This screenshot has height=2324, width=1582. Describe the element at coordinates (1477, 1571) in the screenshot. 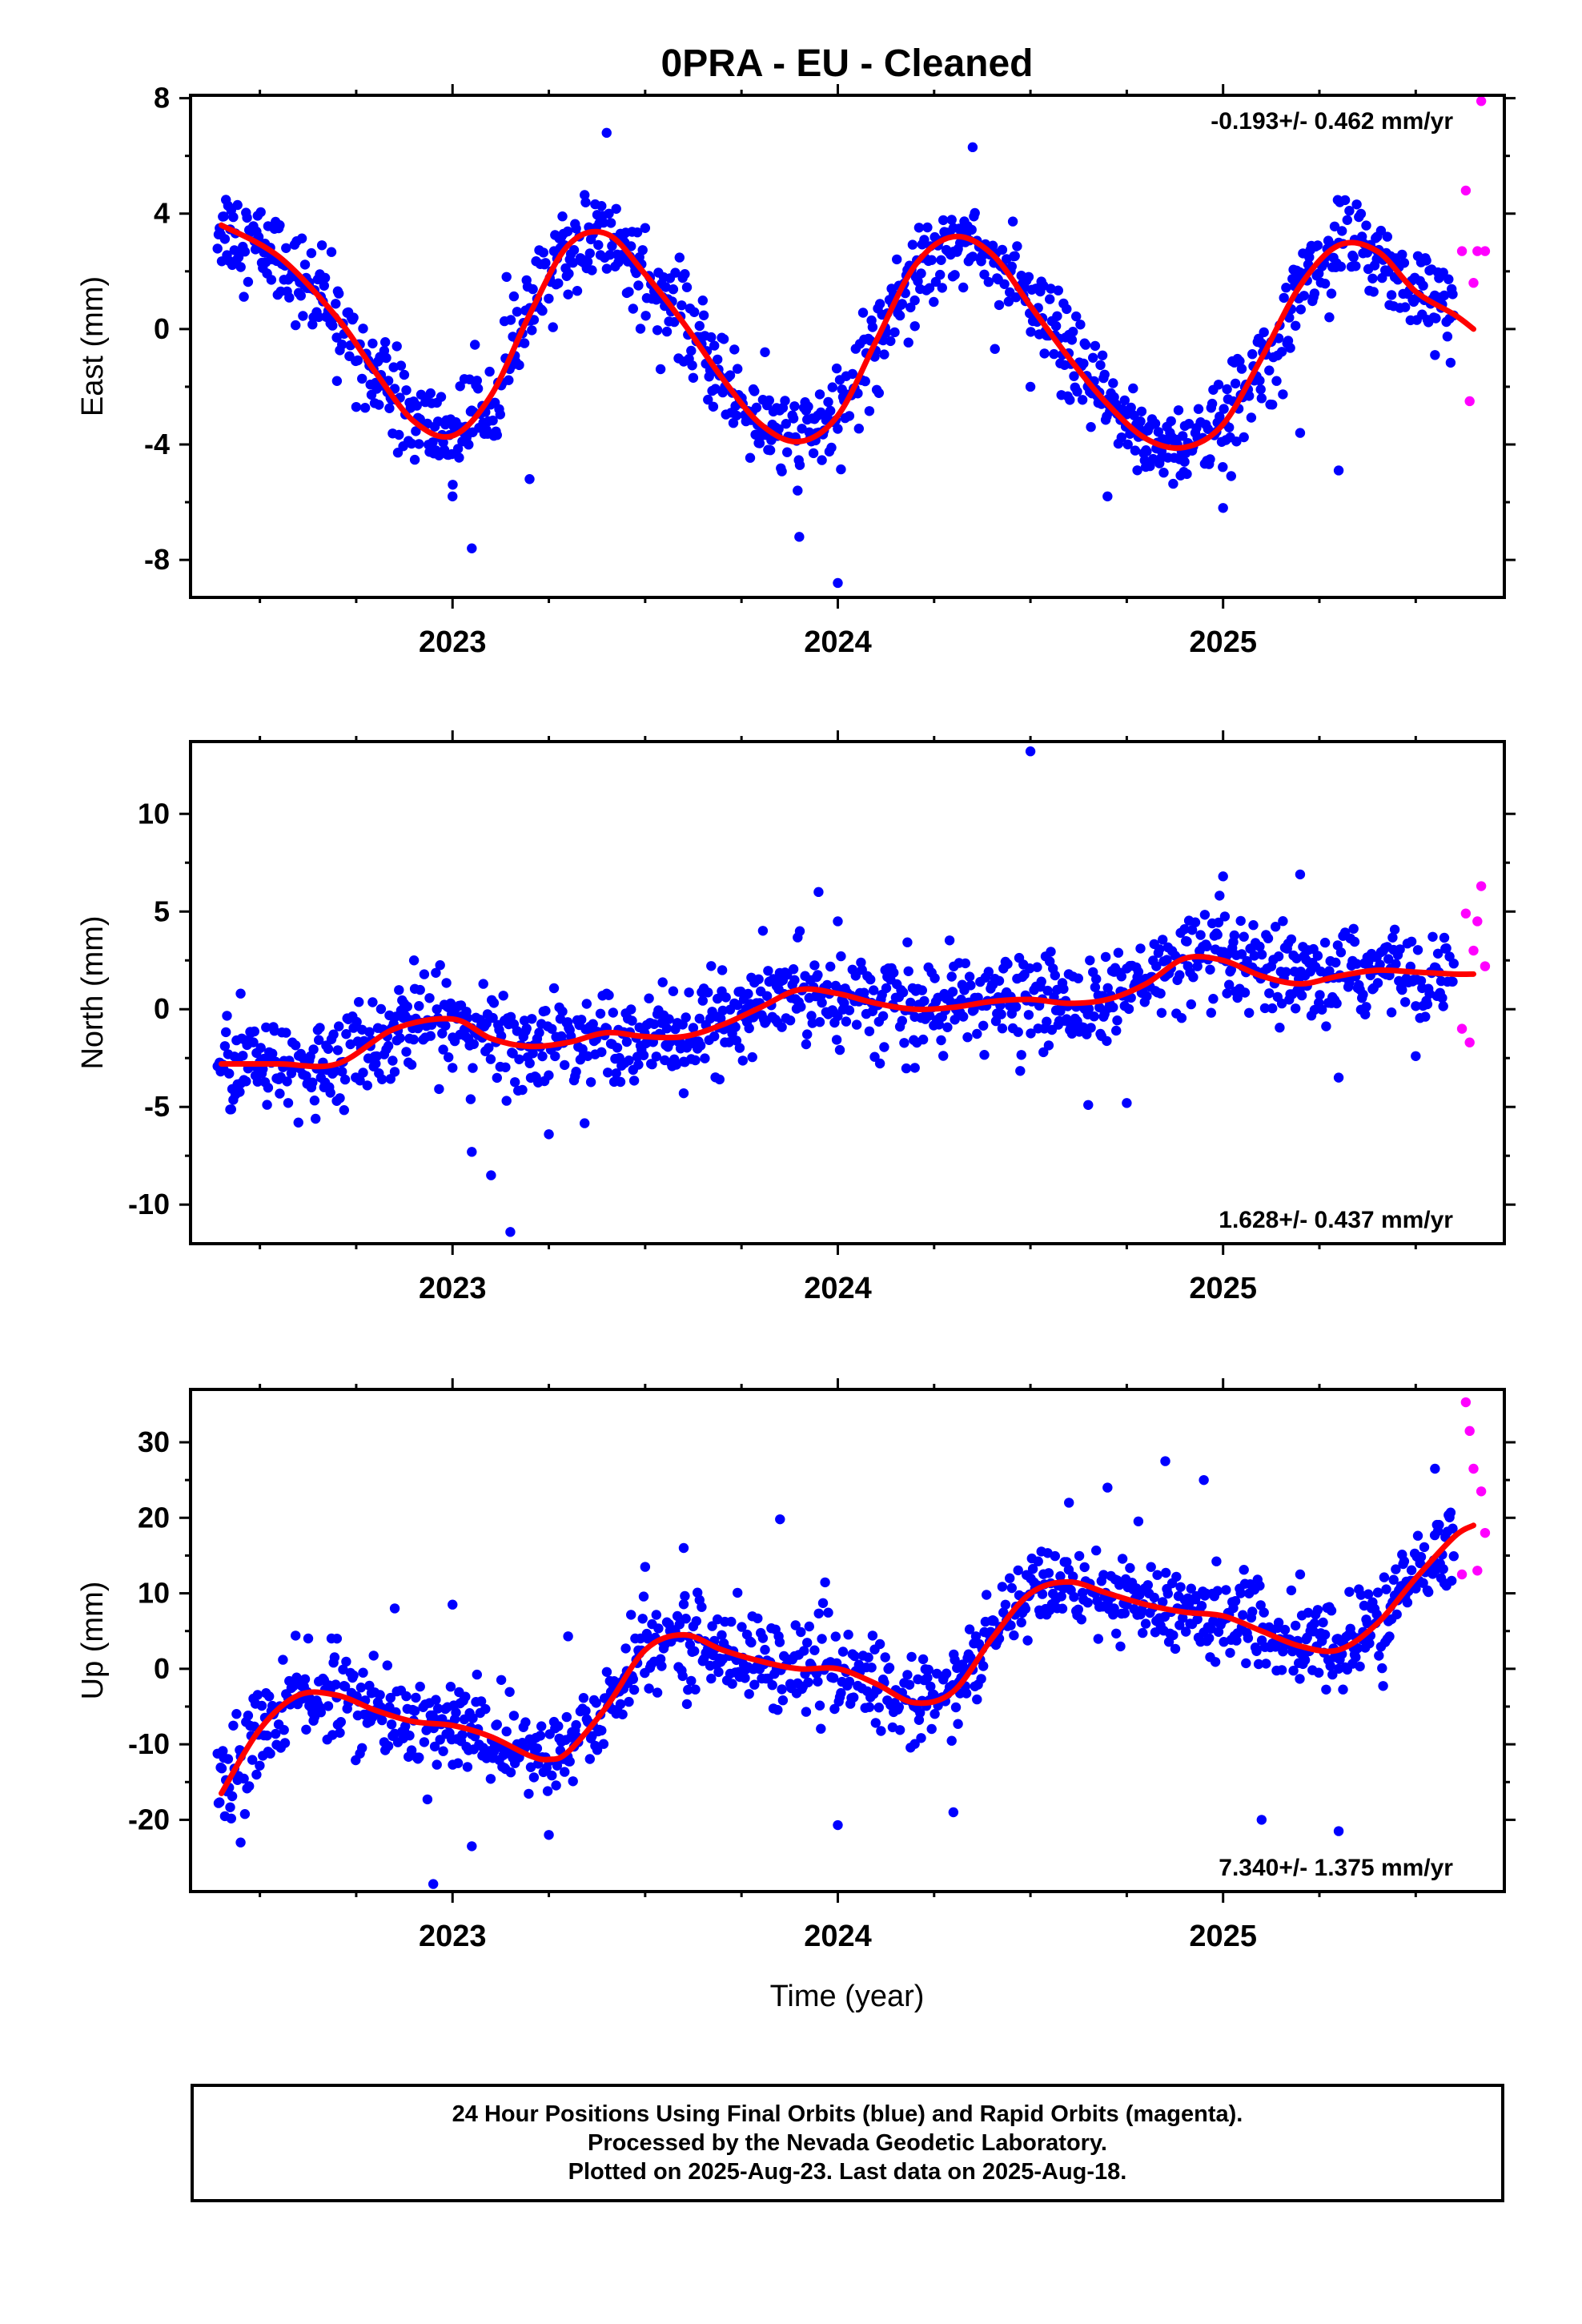

I see `rapid-orbit-point` at that location.